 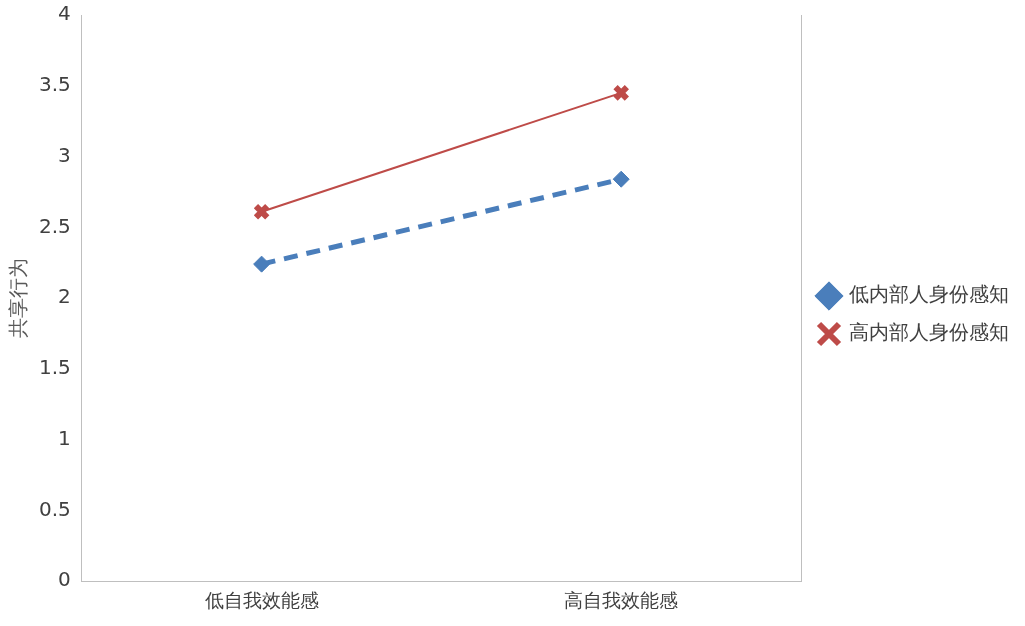 What do you see at coordinates (64, 579) in the screenshot?
I see `y-tick-label: 0` at bounding box center [64, 579].